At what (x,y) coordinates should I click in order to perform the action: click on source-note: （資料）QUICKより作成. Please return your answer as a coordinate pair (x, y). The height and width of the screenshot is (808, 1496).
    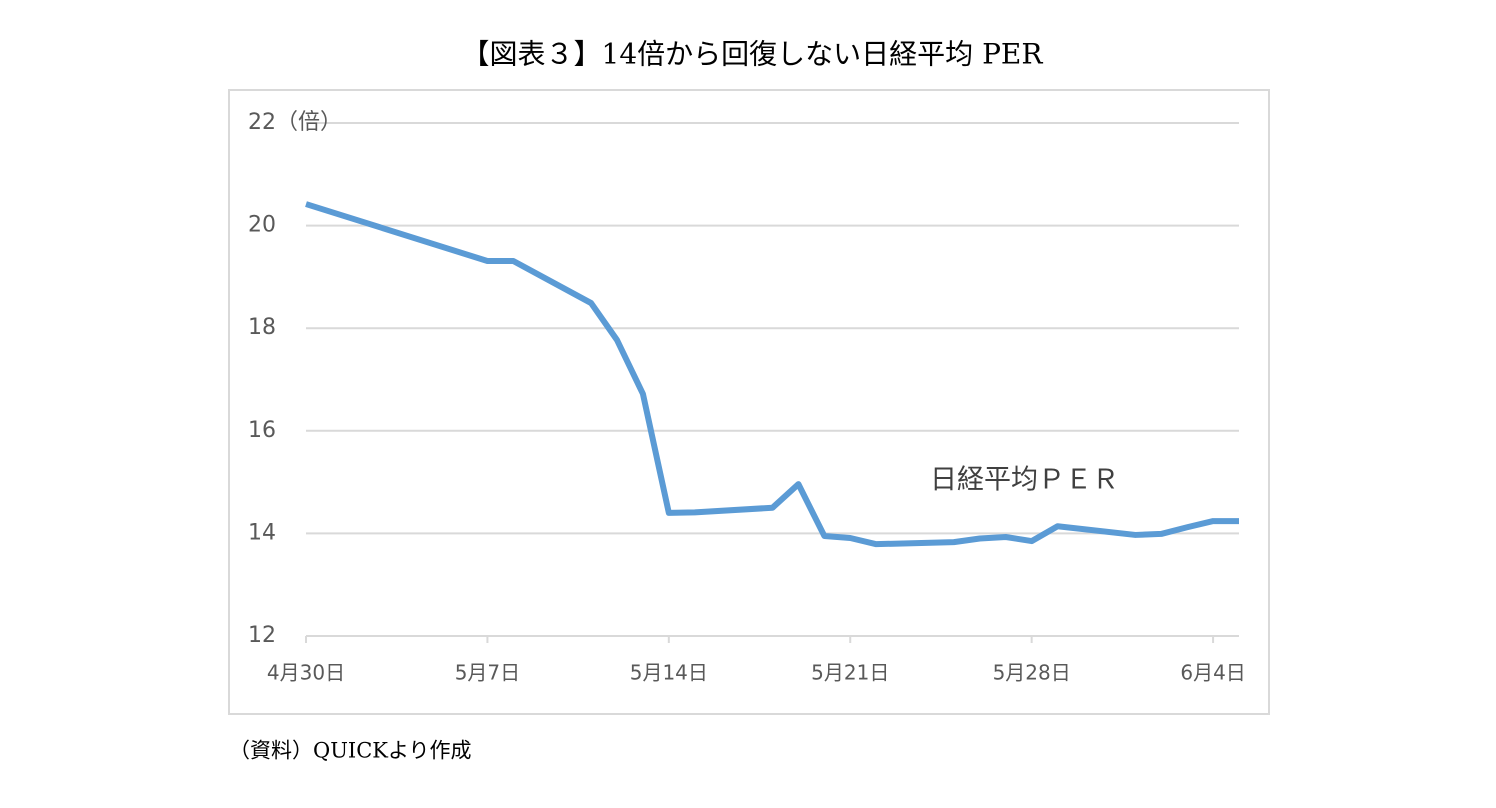
    Looking at the image, I should click on (350, 751).